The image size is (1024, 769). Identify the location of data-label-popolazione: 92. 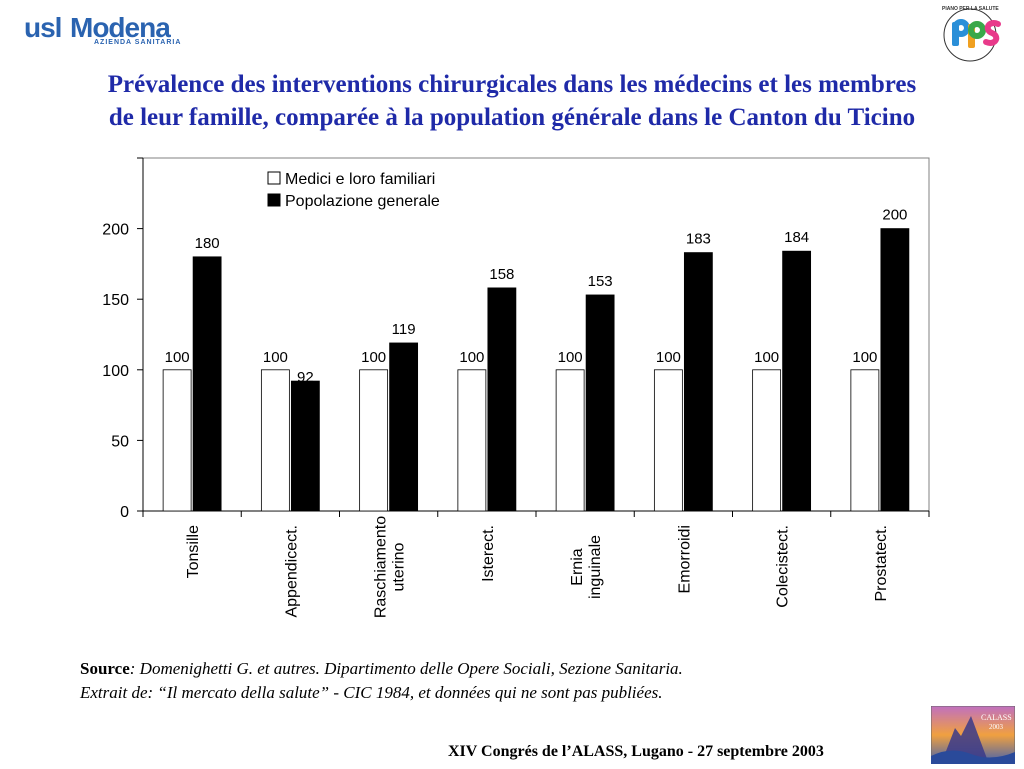
(305, 377).